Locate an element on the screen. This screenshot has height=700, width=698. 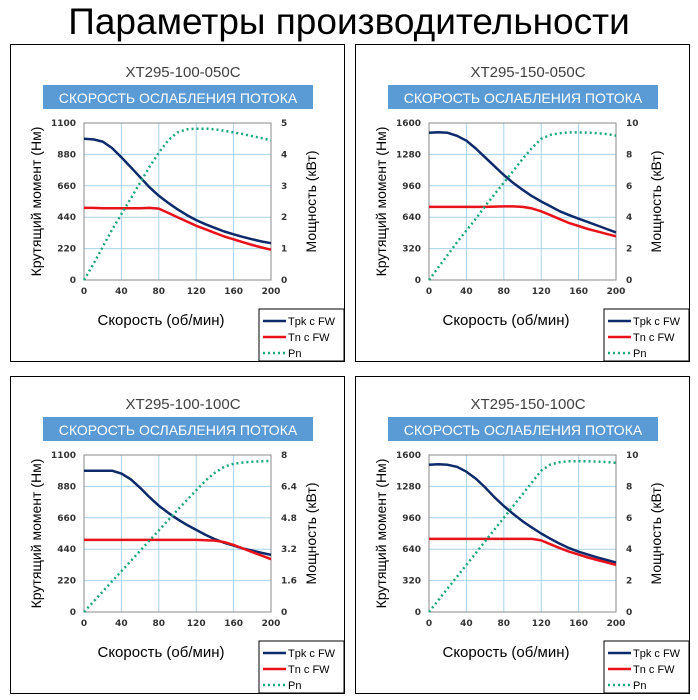
y2-tick-label: 3.2 is located at coordinates (289, 550).